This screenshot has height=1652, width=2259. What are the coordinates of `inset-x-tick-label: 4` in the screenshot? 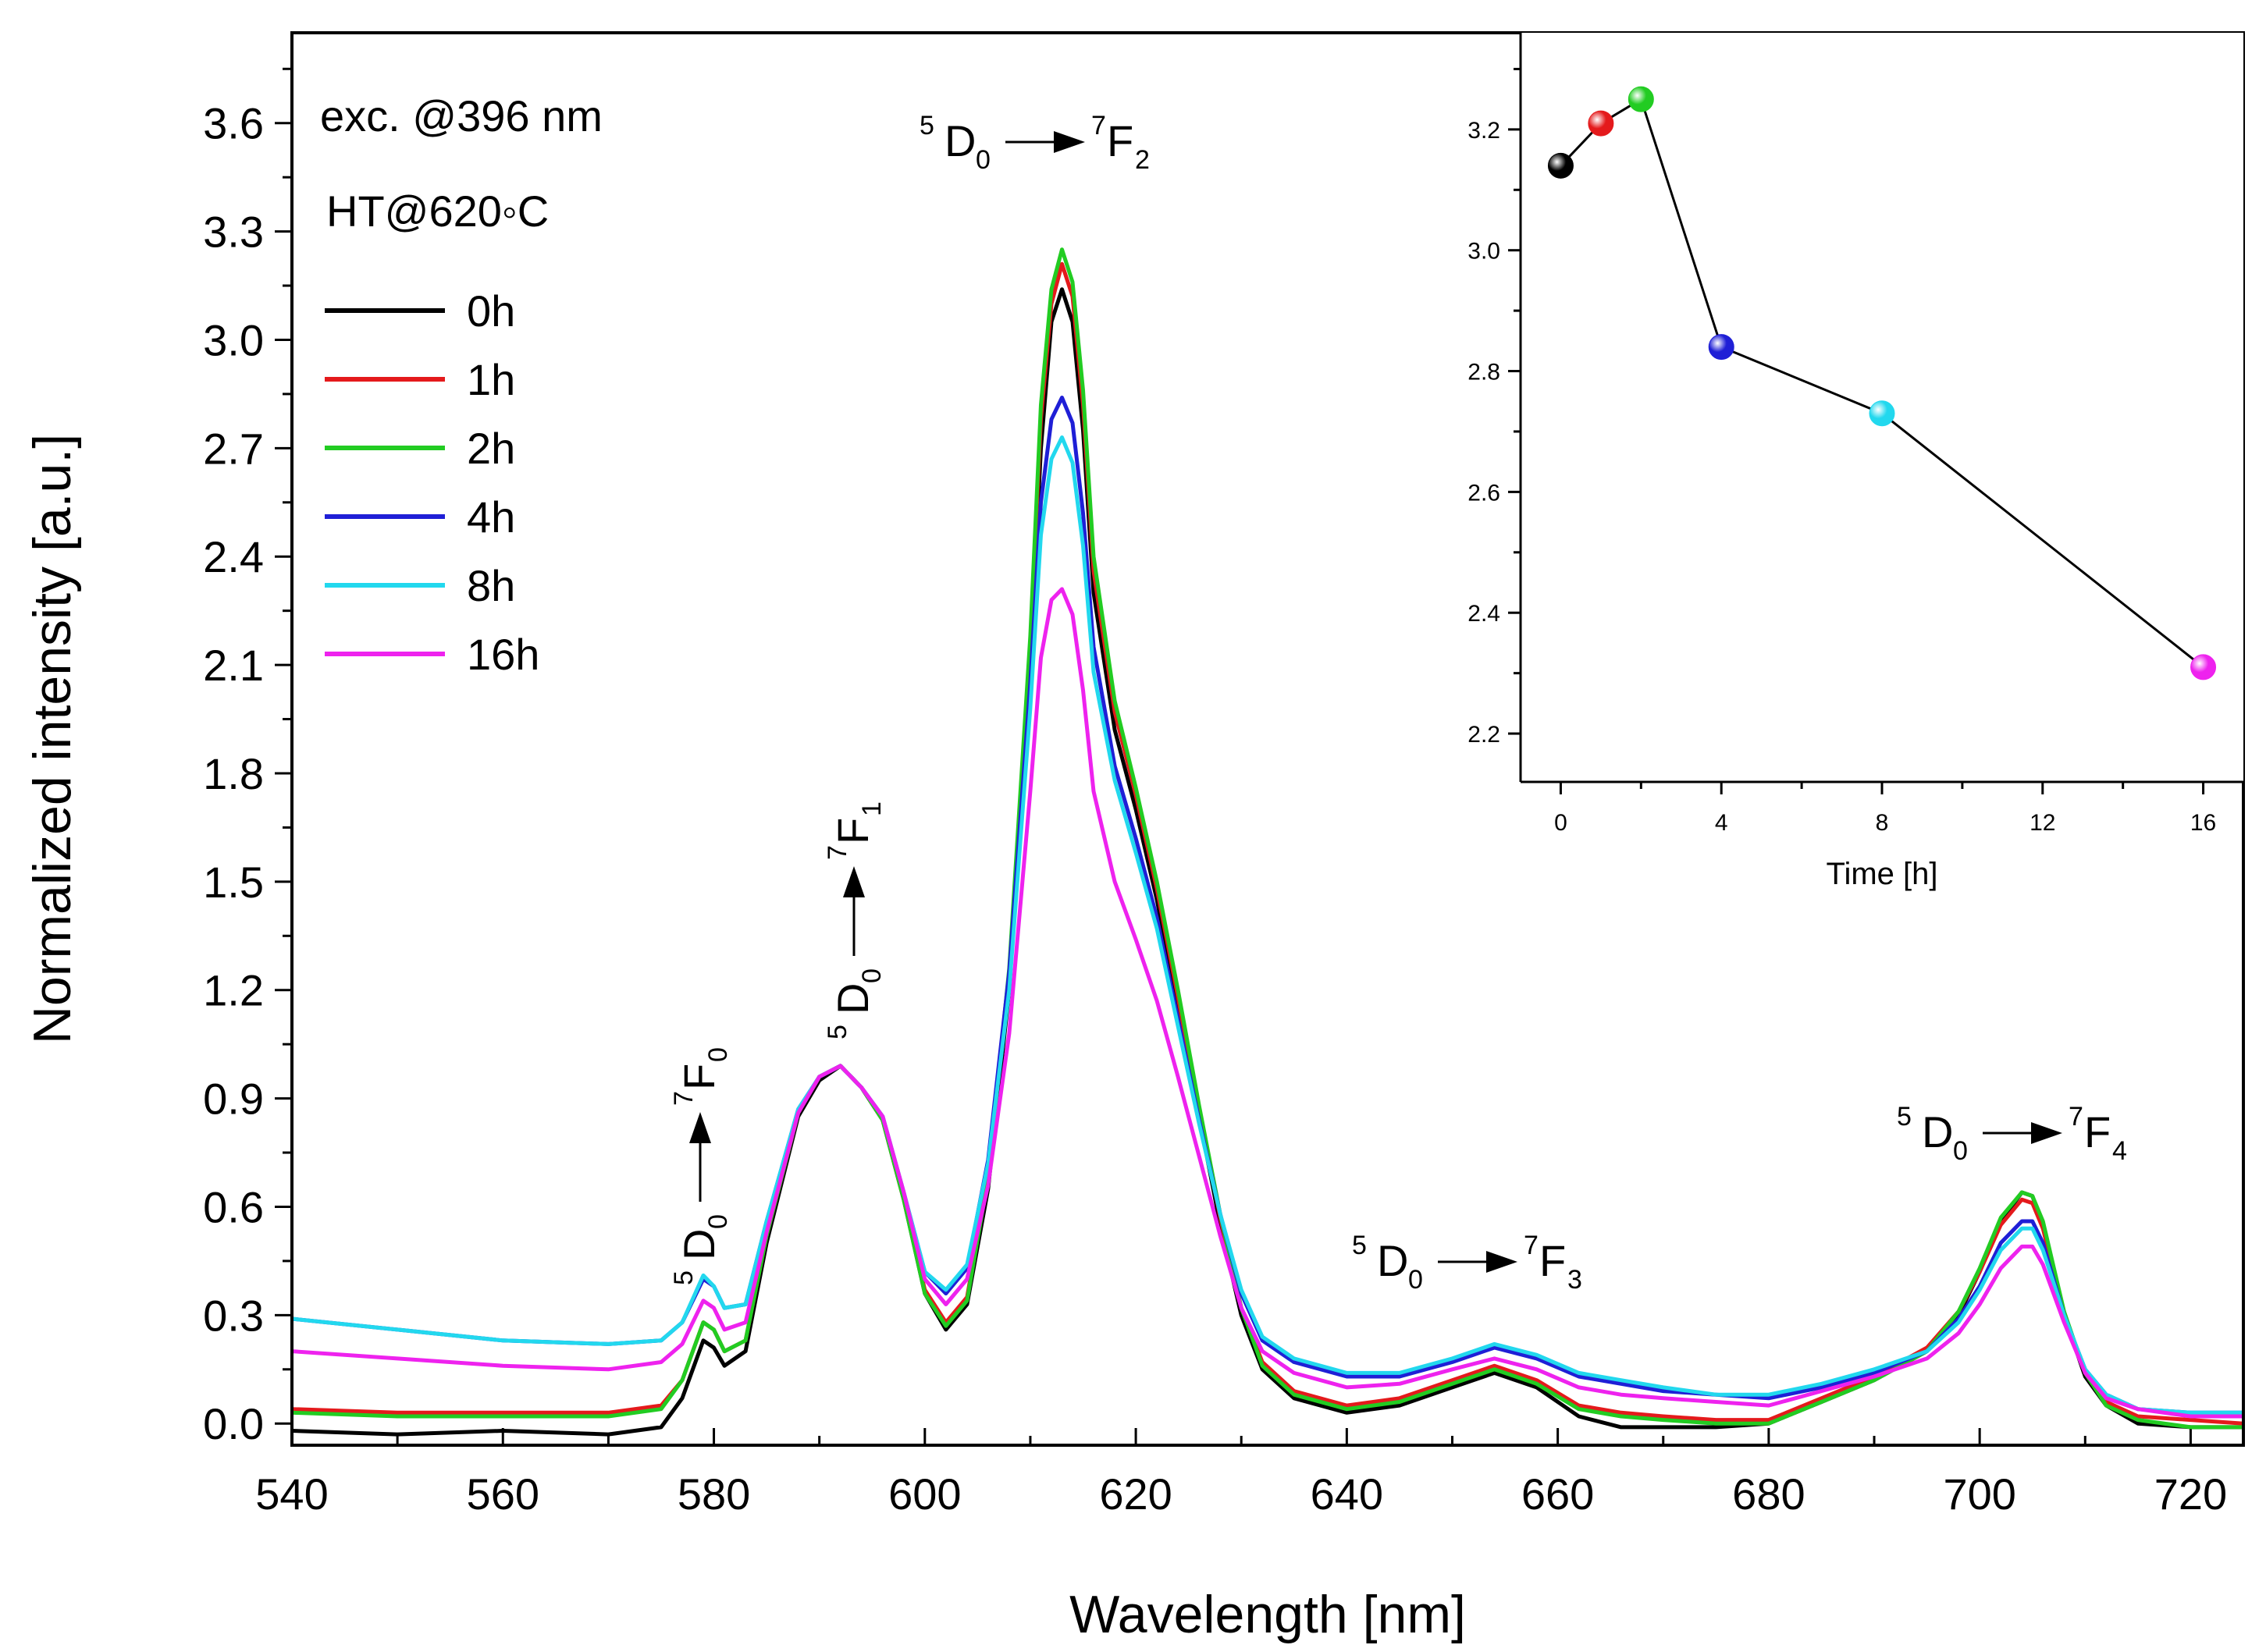 It's located at (1721, 823).